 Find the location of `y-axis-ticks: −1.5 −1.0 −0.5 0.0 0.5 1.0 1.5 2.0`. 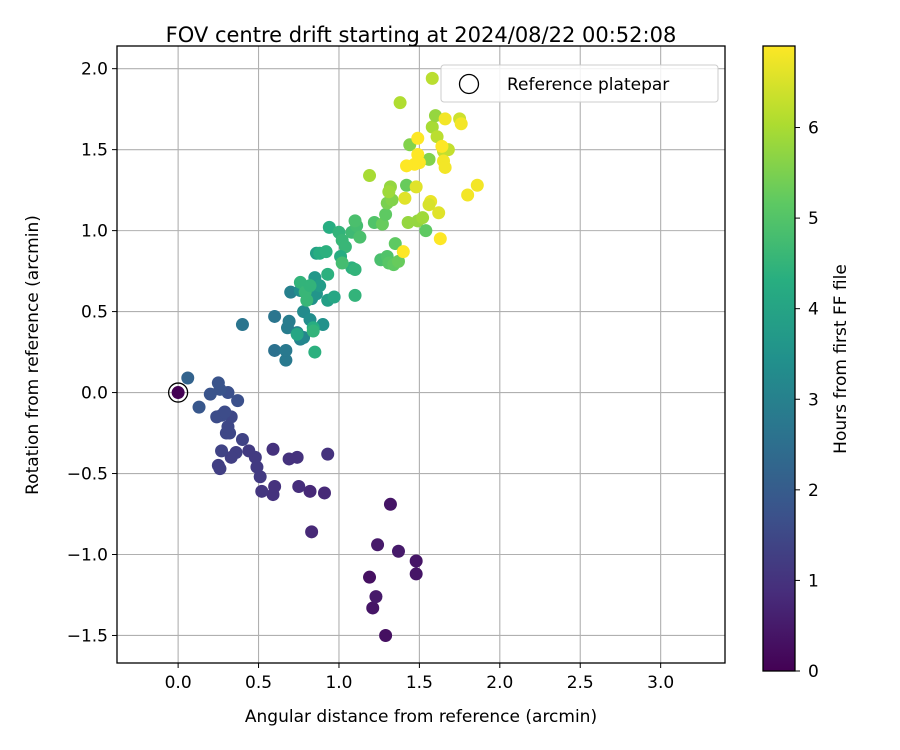

y-axis-ticks: −1.5 −1.0 −0.5 0.0 0.5 1.0 1.5 2.0 is located at coordinates (92, 353).